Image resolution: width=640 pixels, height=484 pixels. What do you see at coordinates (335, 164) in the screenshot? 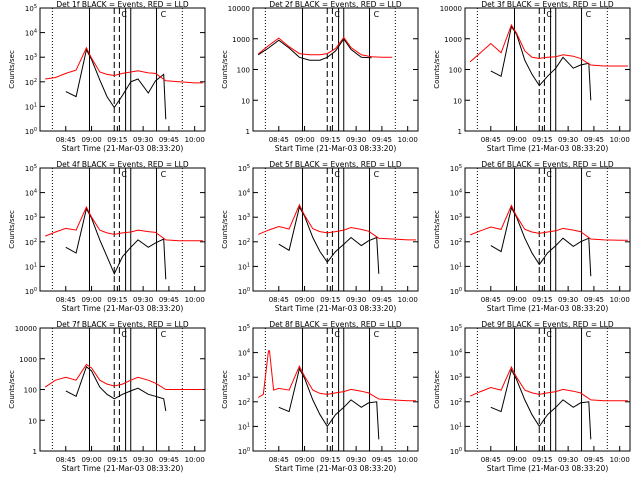
I see `panel-title: Det 5f BLACK = Events, RED = LLD` at bounding box center [335, 164].